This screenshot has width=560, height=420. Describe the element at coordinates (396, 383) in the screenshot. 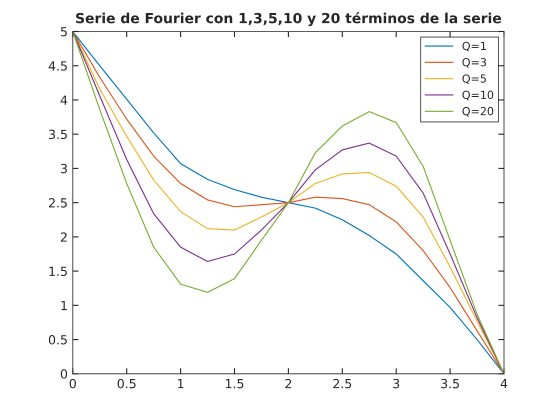

I see `x-tick-label: 3` at that location.